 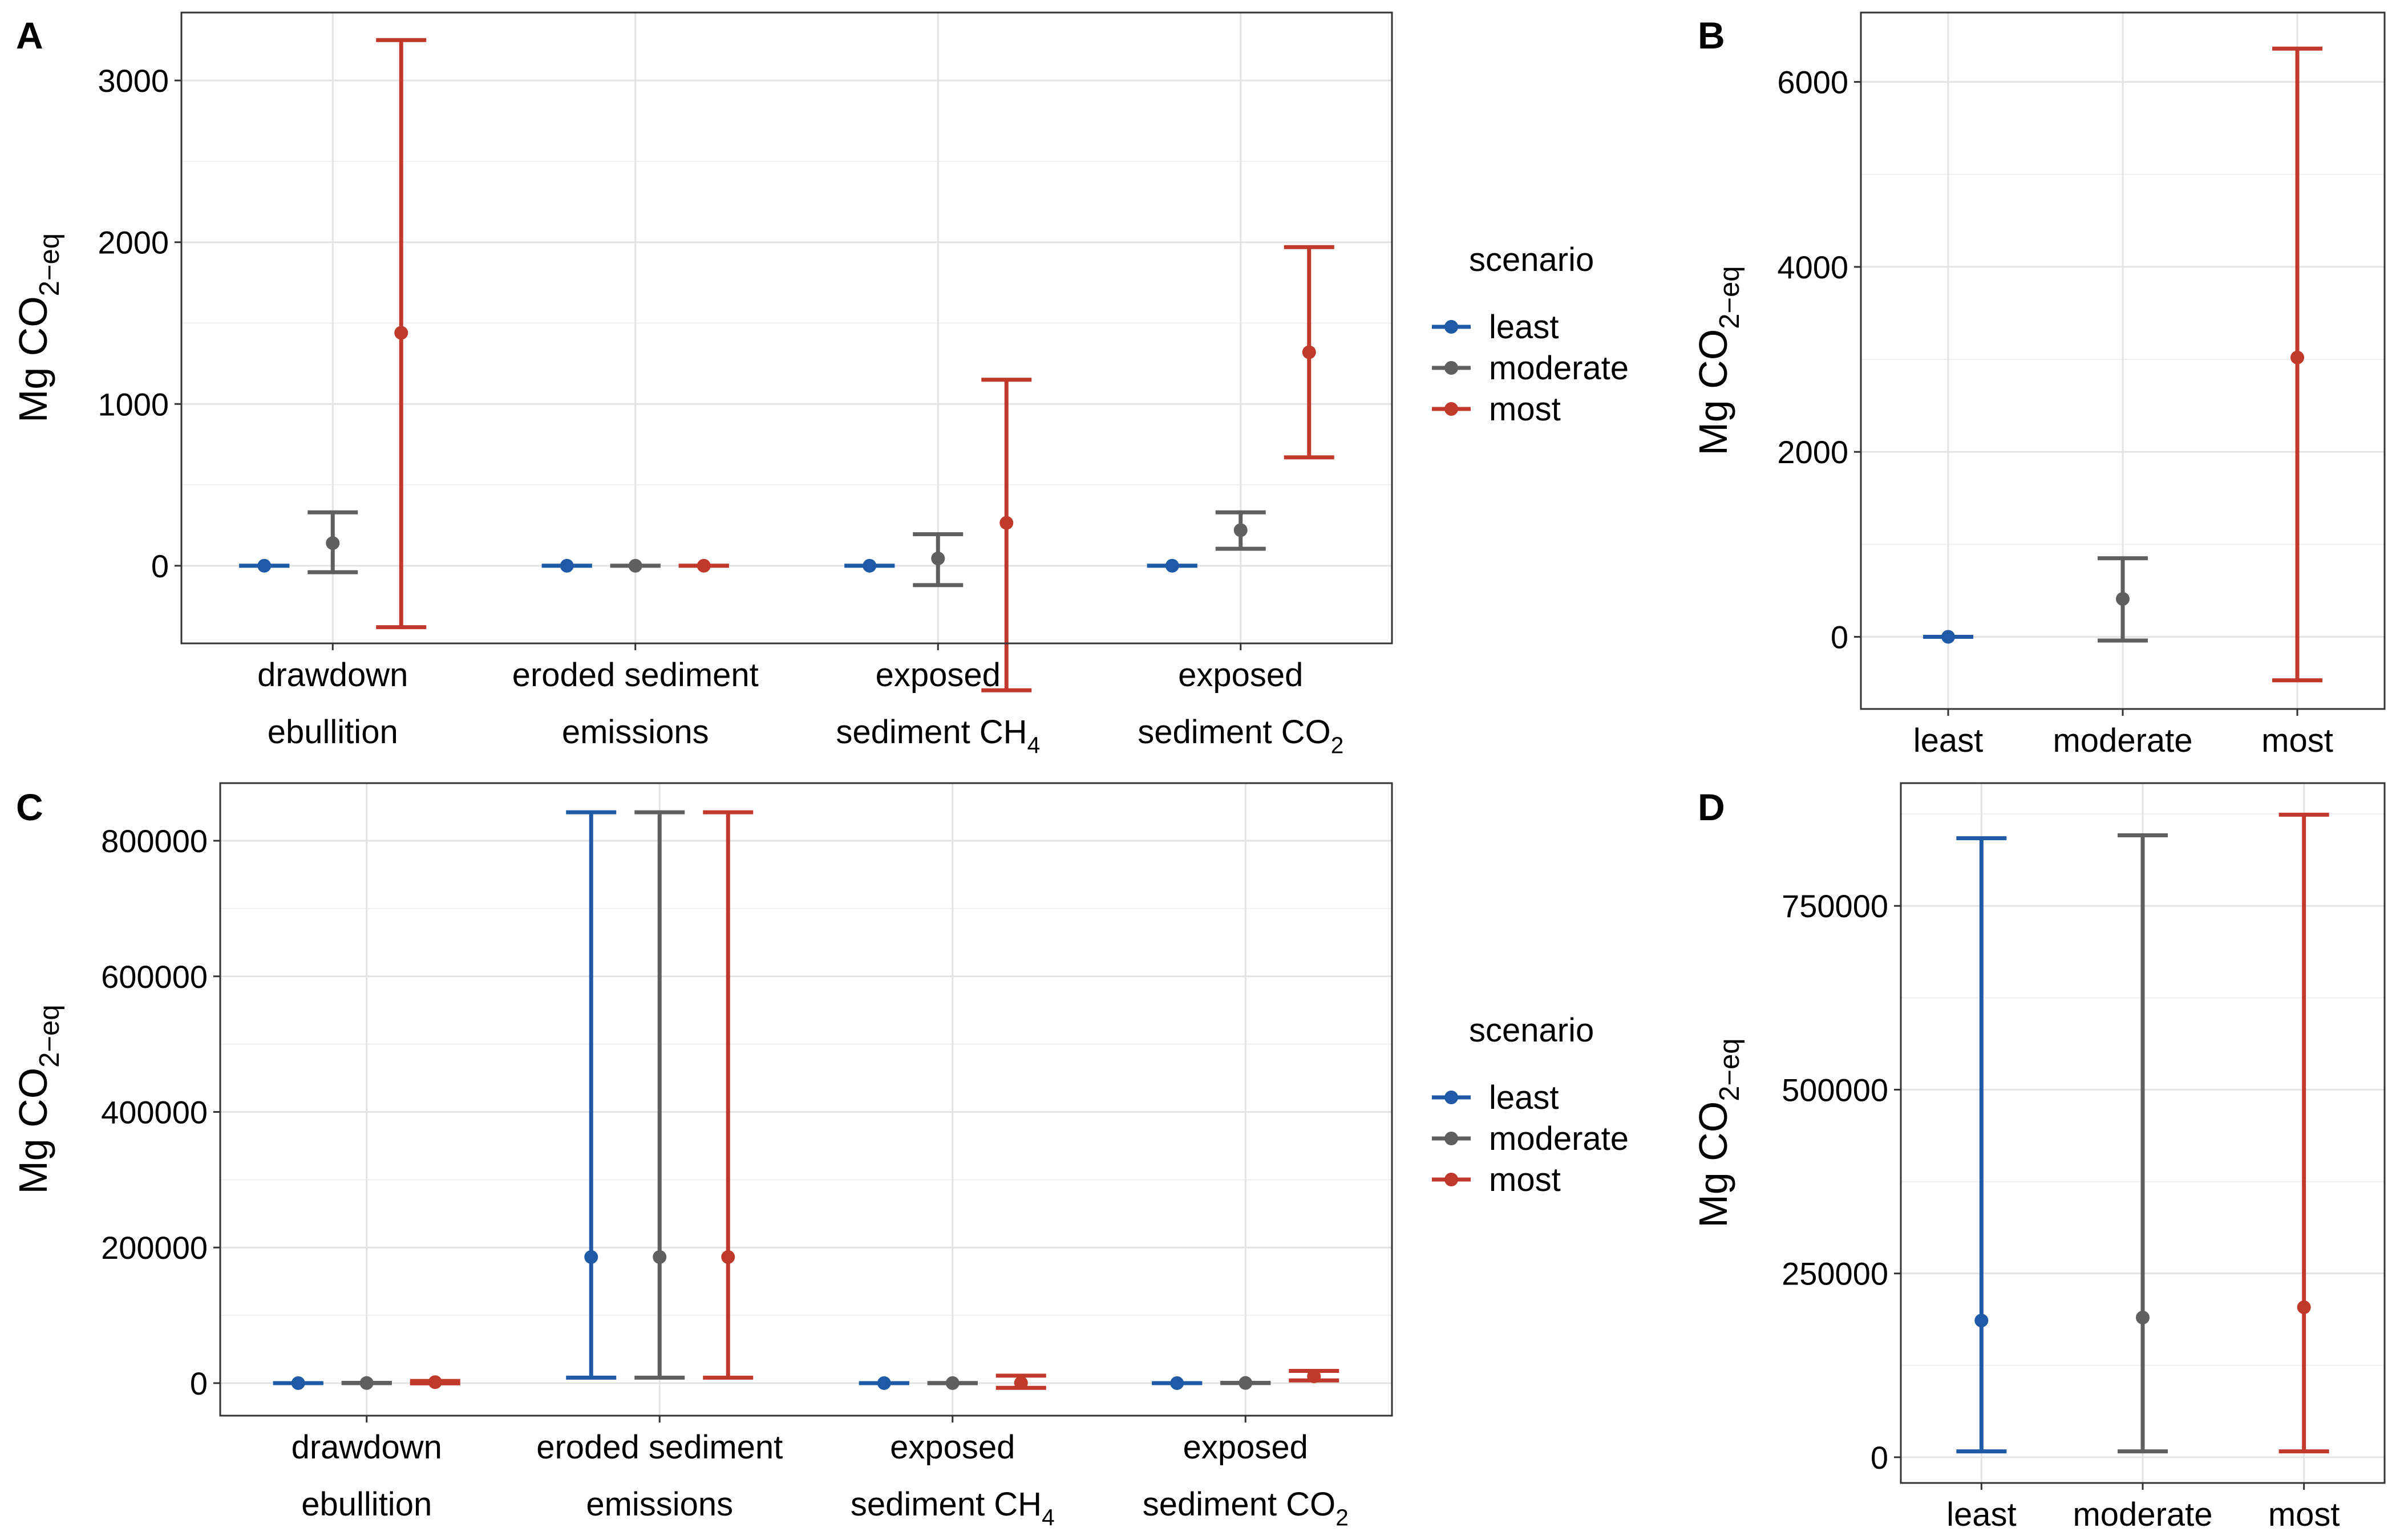 What do you see at coordinates (1835, 1090) in the screenshot?
I see `y-tick-label: 500000` at bounding box center [1835, 1090].